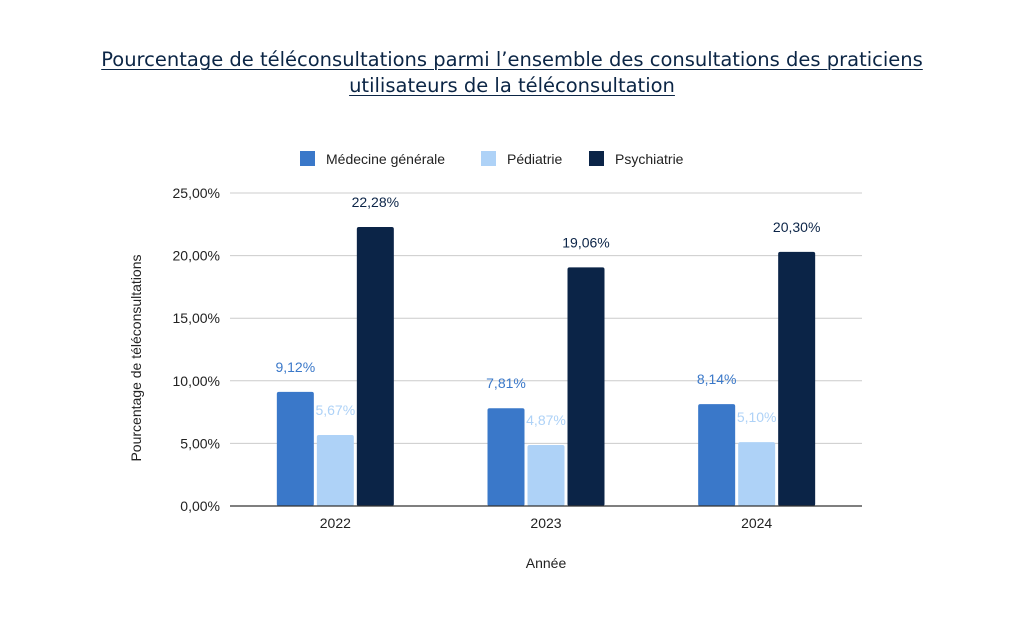 The height and width of the screenshot is (632, 1024). I want to click on data-label: 4,87%, so click(546, 420).